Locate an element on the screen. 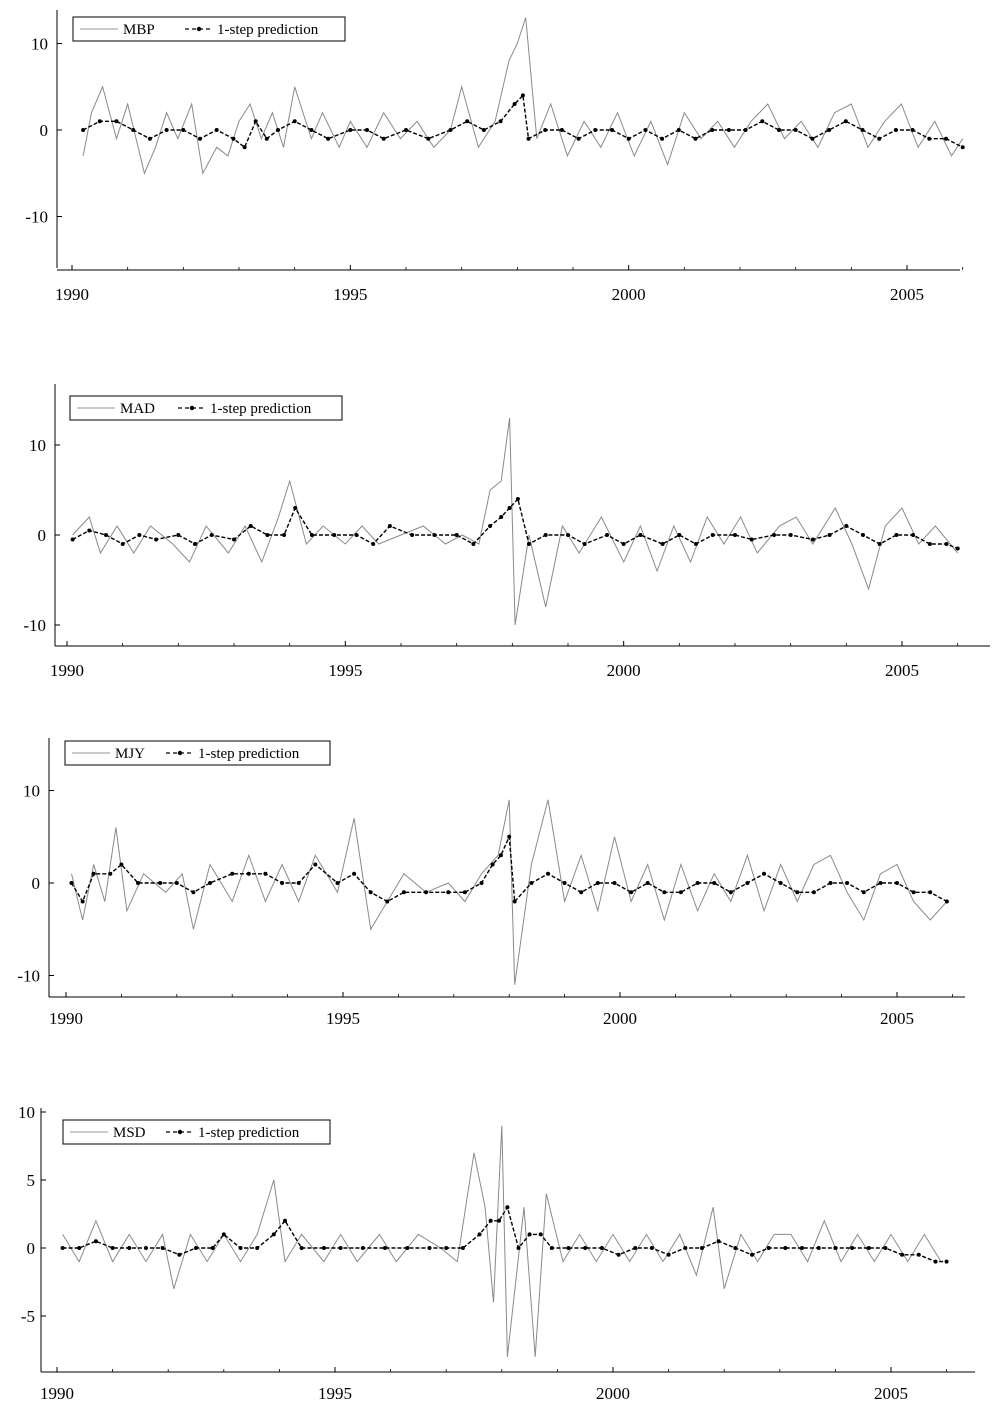  y-tick-label: 10 is located at coordinates (26, 1112).